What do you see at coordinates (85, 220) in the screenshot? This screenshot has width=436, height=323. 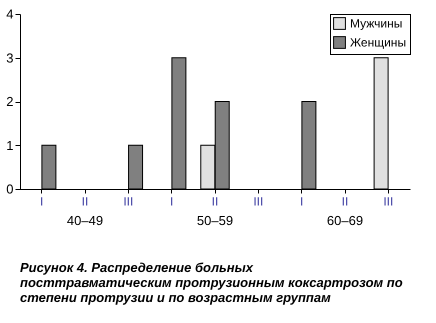 I see `text: 40–49` at bounding box center [85, 220].